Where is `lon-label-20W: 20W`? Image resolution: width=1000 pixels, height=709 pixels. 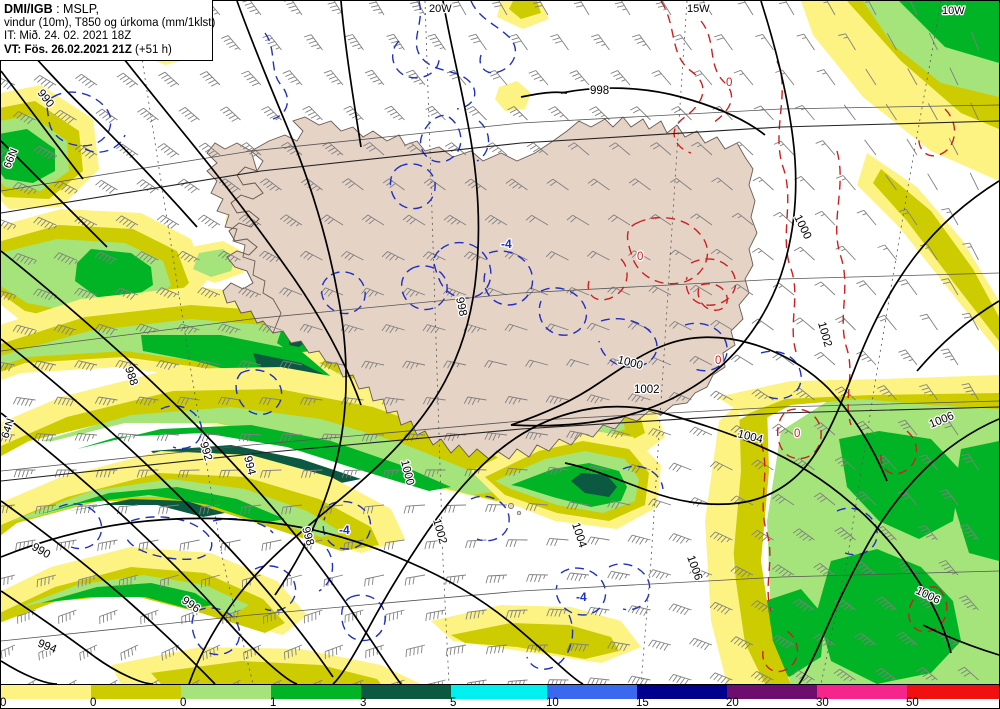
lon-label-20W: 20W is located at coordinates (440, 9).